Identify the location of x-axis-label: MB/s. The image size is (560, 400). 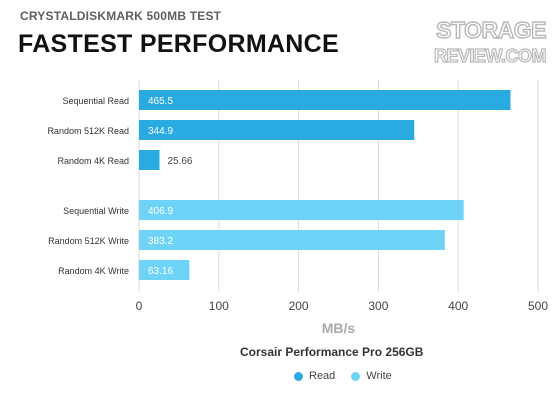
(339, 328).